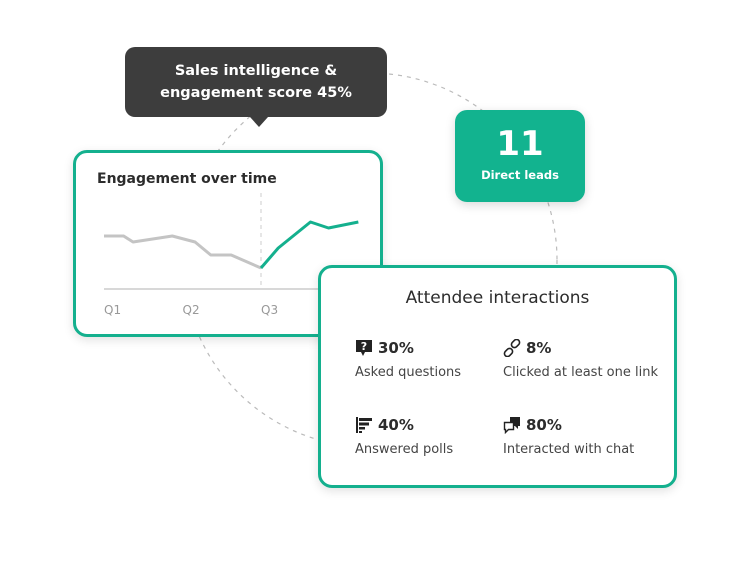  Describe the element at coordinates (511, 425) in the screenshot. I see `chat-icon` at that location.